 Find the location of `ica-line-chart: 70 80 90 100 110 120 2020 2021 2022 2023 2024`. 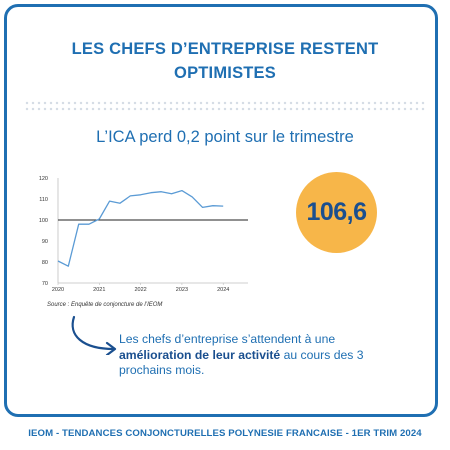

ica-line-chart: 70 80 90 100 110 120 2020 2021 2022 2023 2024 is located at coordinates (143, 234).